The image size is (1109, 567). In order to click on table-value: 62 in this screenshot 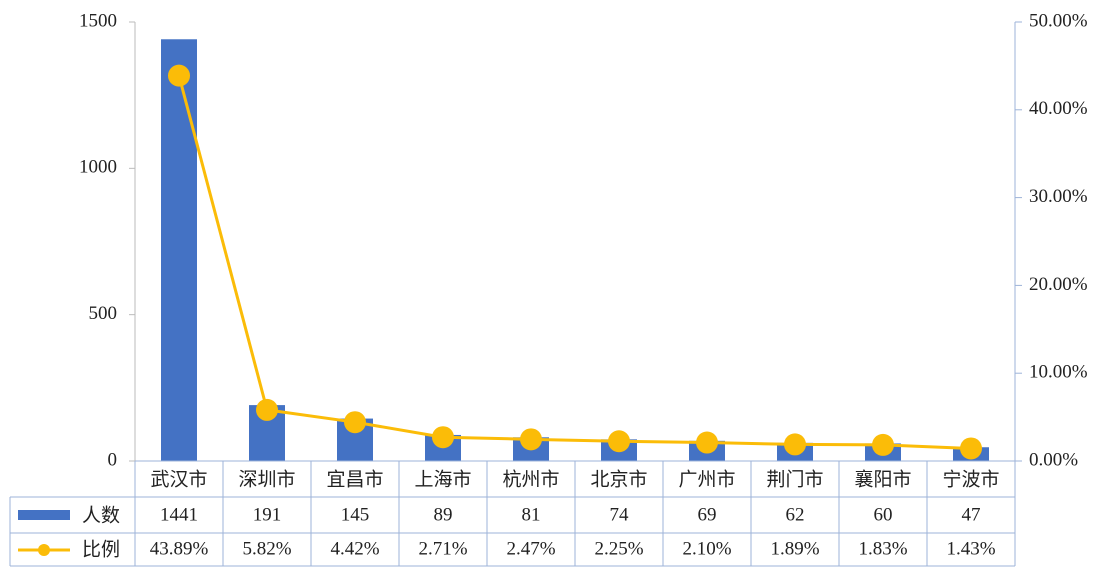, I will do `click(795, 514)`.